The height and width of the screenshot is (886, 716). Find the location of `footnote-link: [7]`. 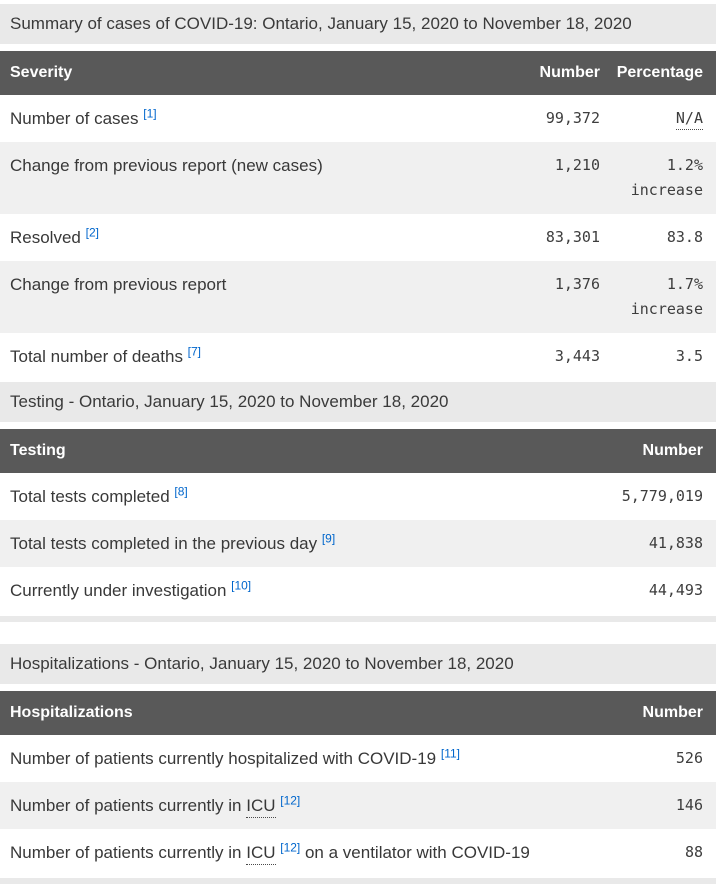

footnote-link: [7] is located at coordinates (194, 351).